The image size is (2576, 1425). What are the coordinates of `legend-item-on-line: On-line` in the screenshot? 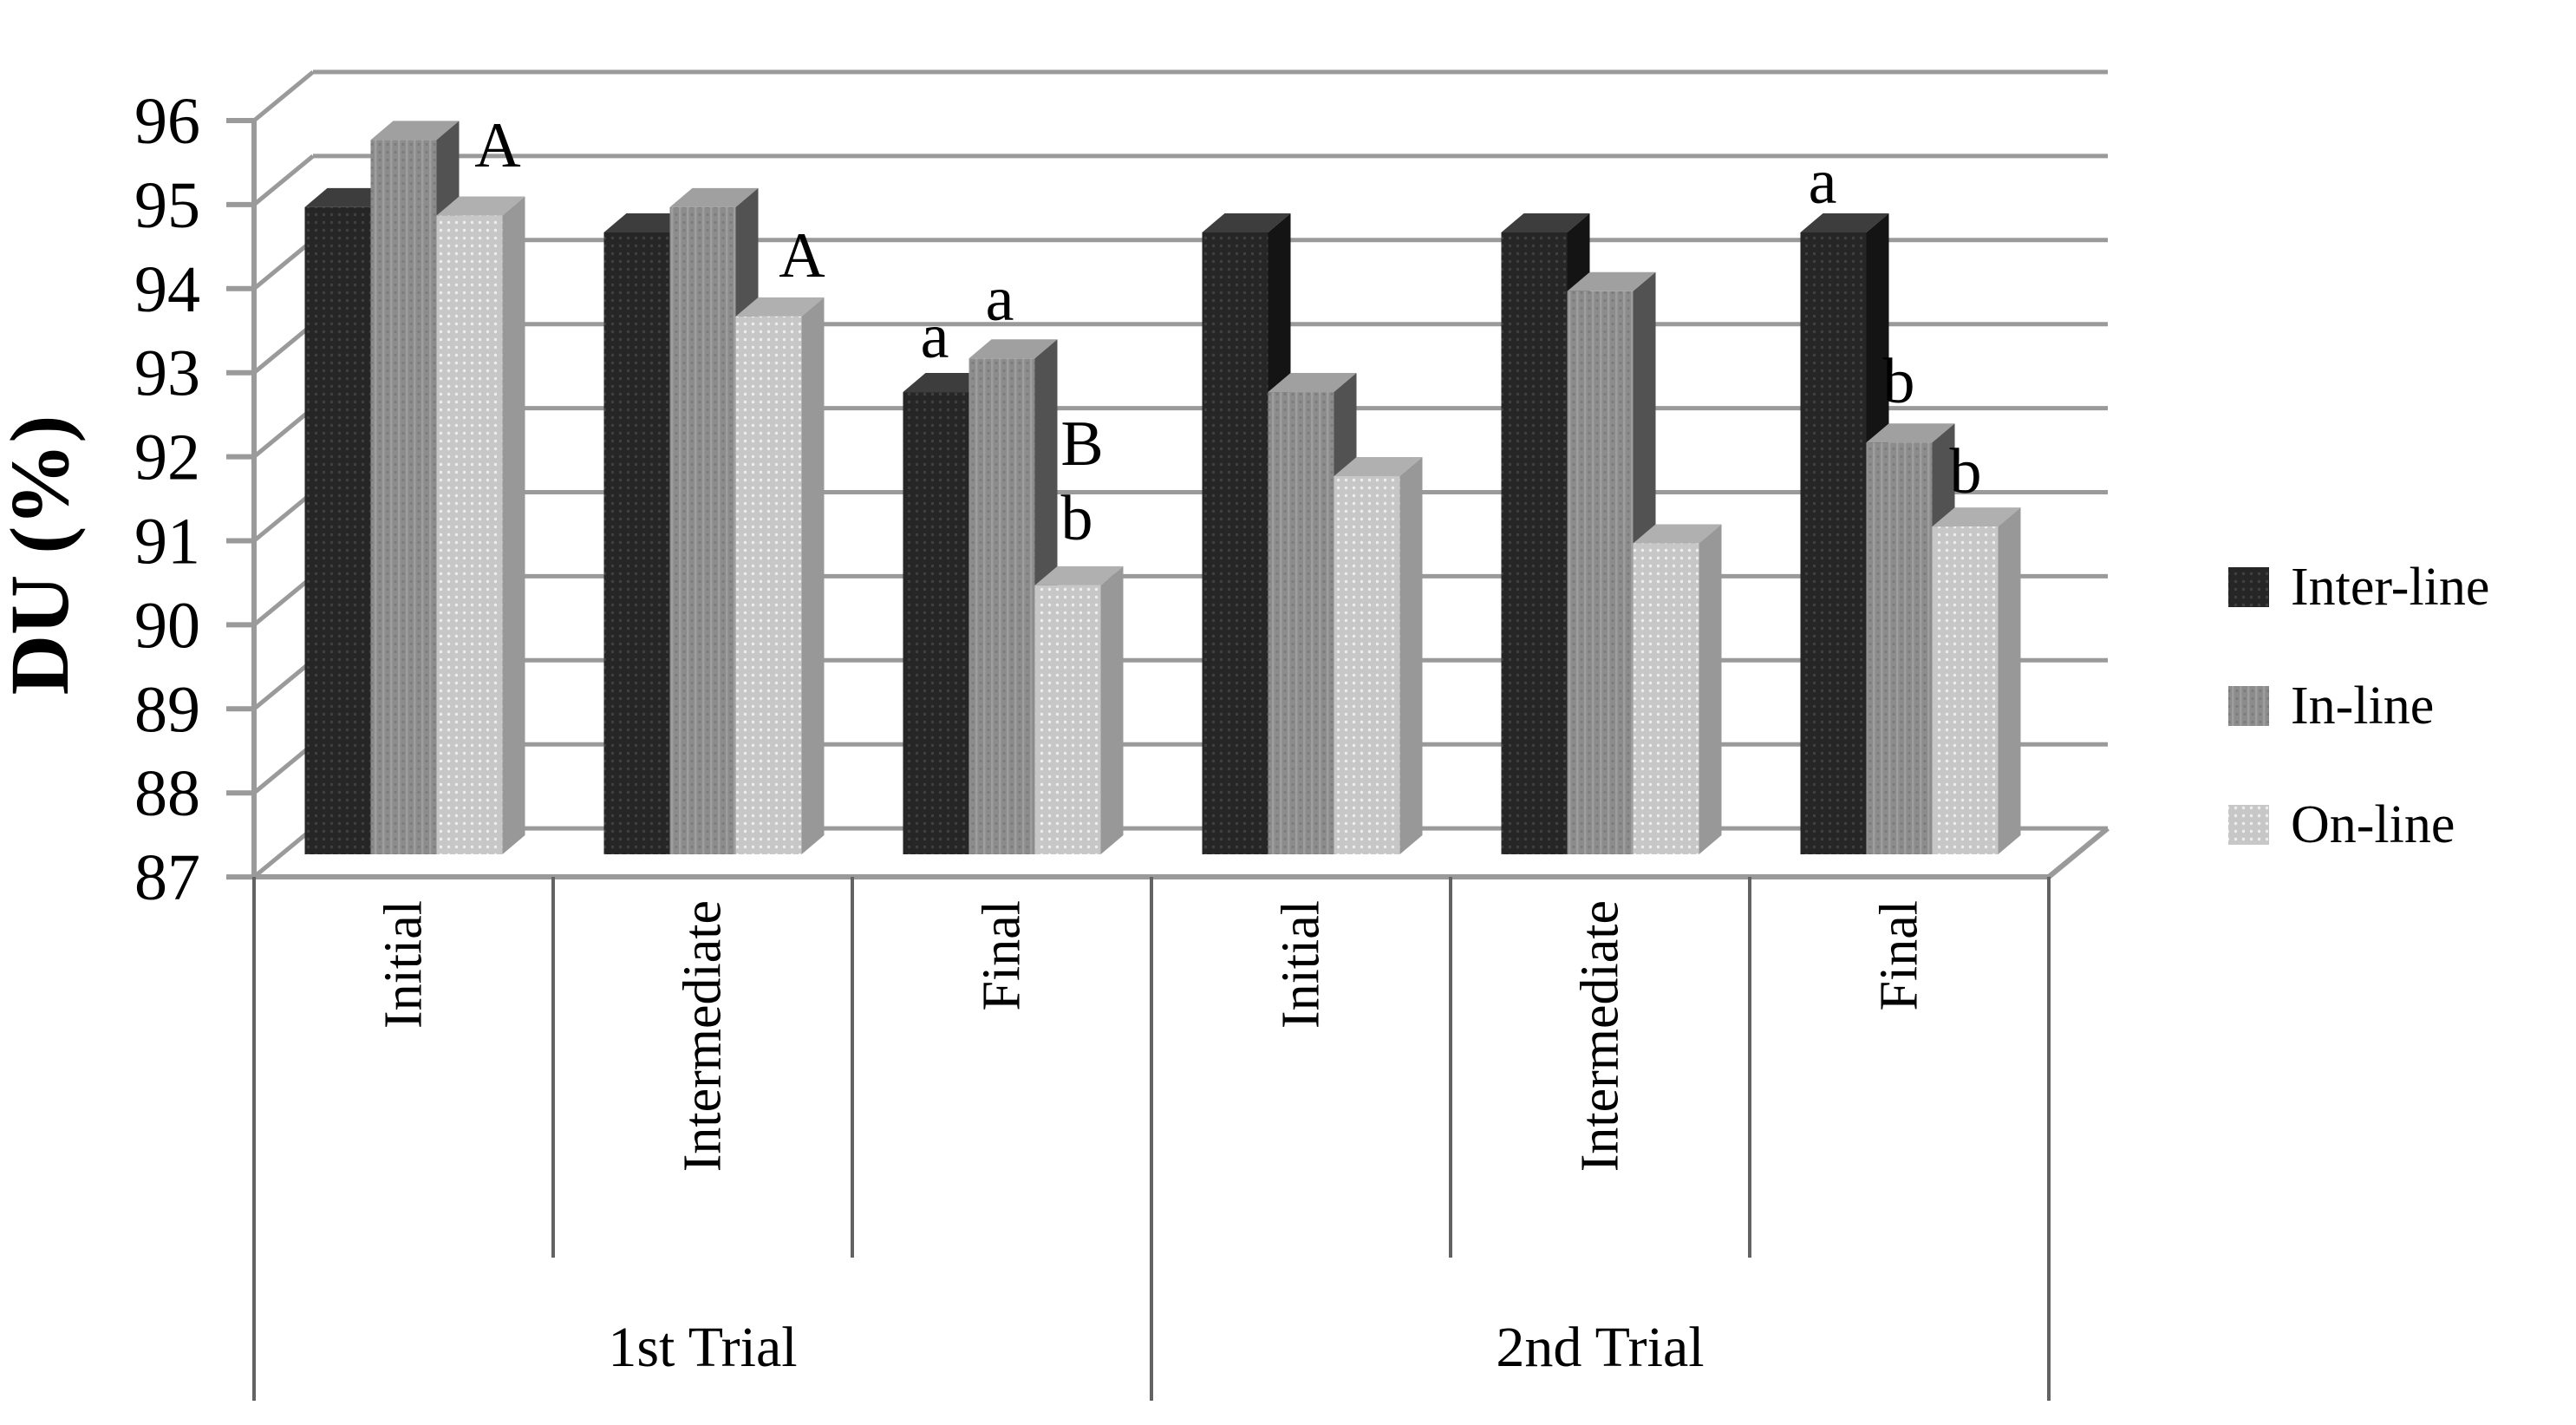 It's located at (2341, 824).